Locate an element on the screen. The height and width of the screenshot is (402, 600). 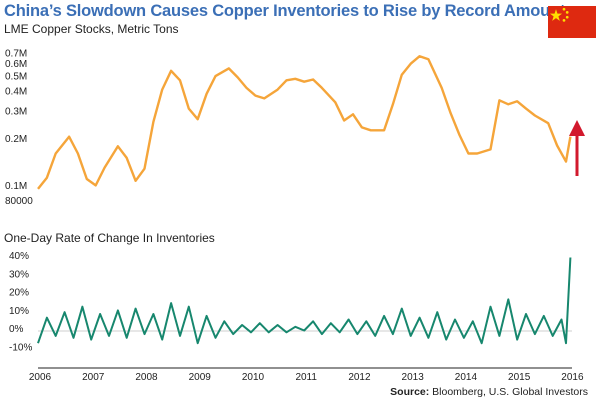
top-y-tick-label: 0.4M is located at coordinates (16, 92).